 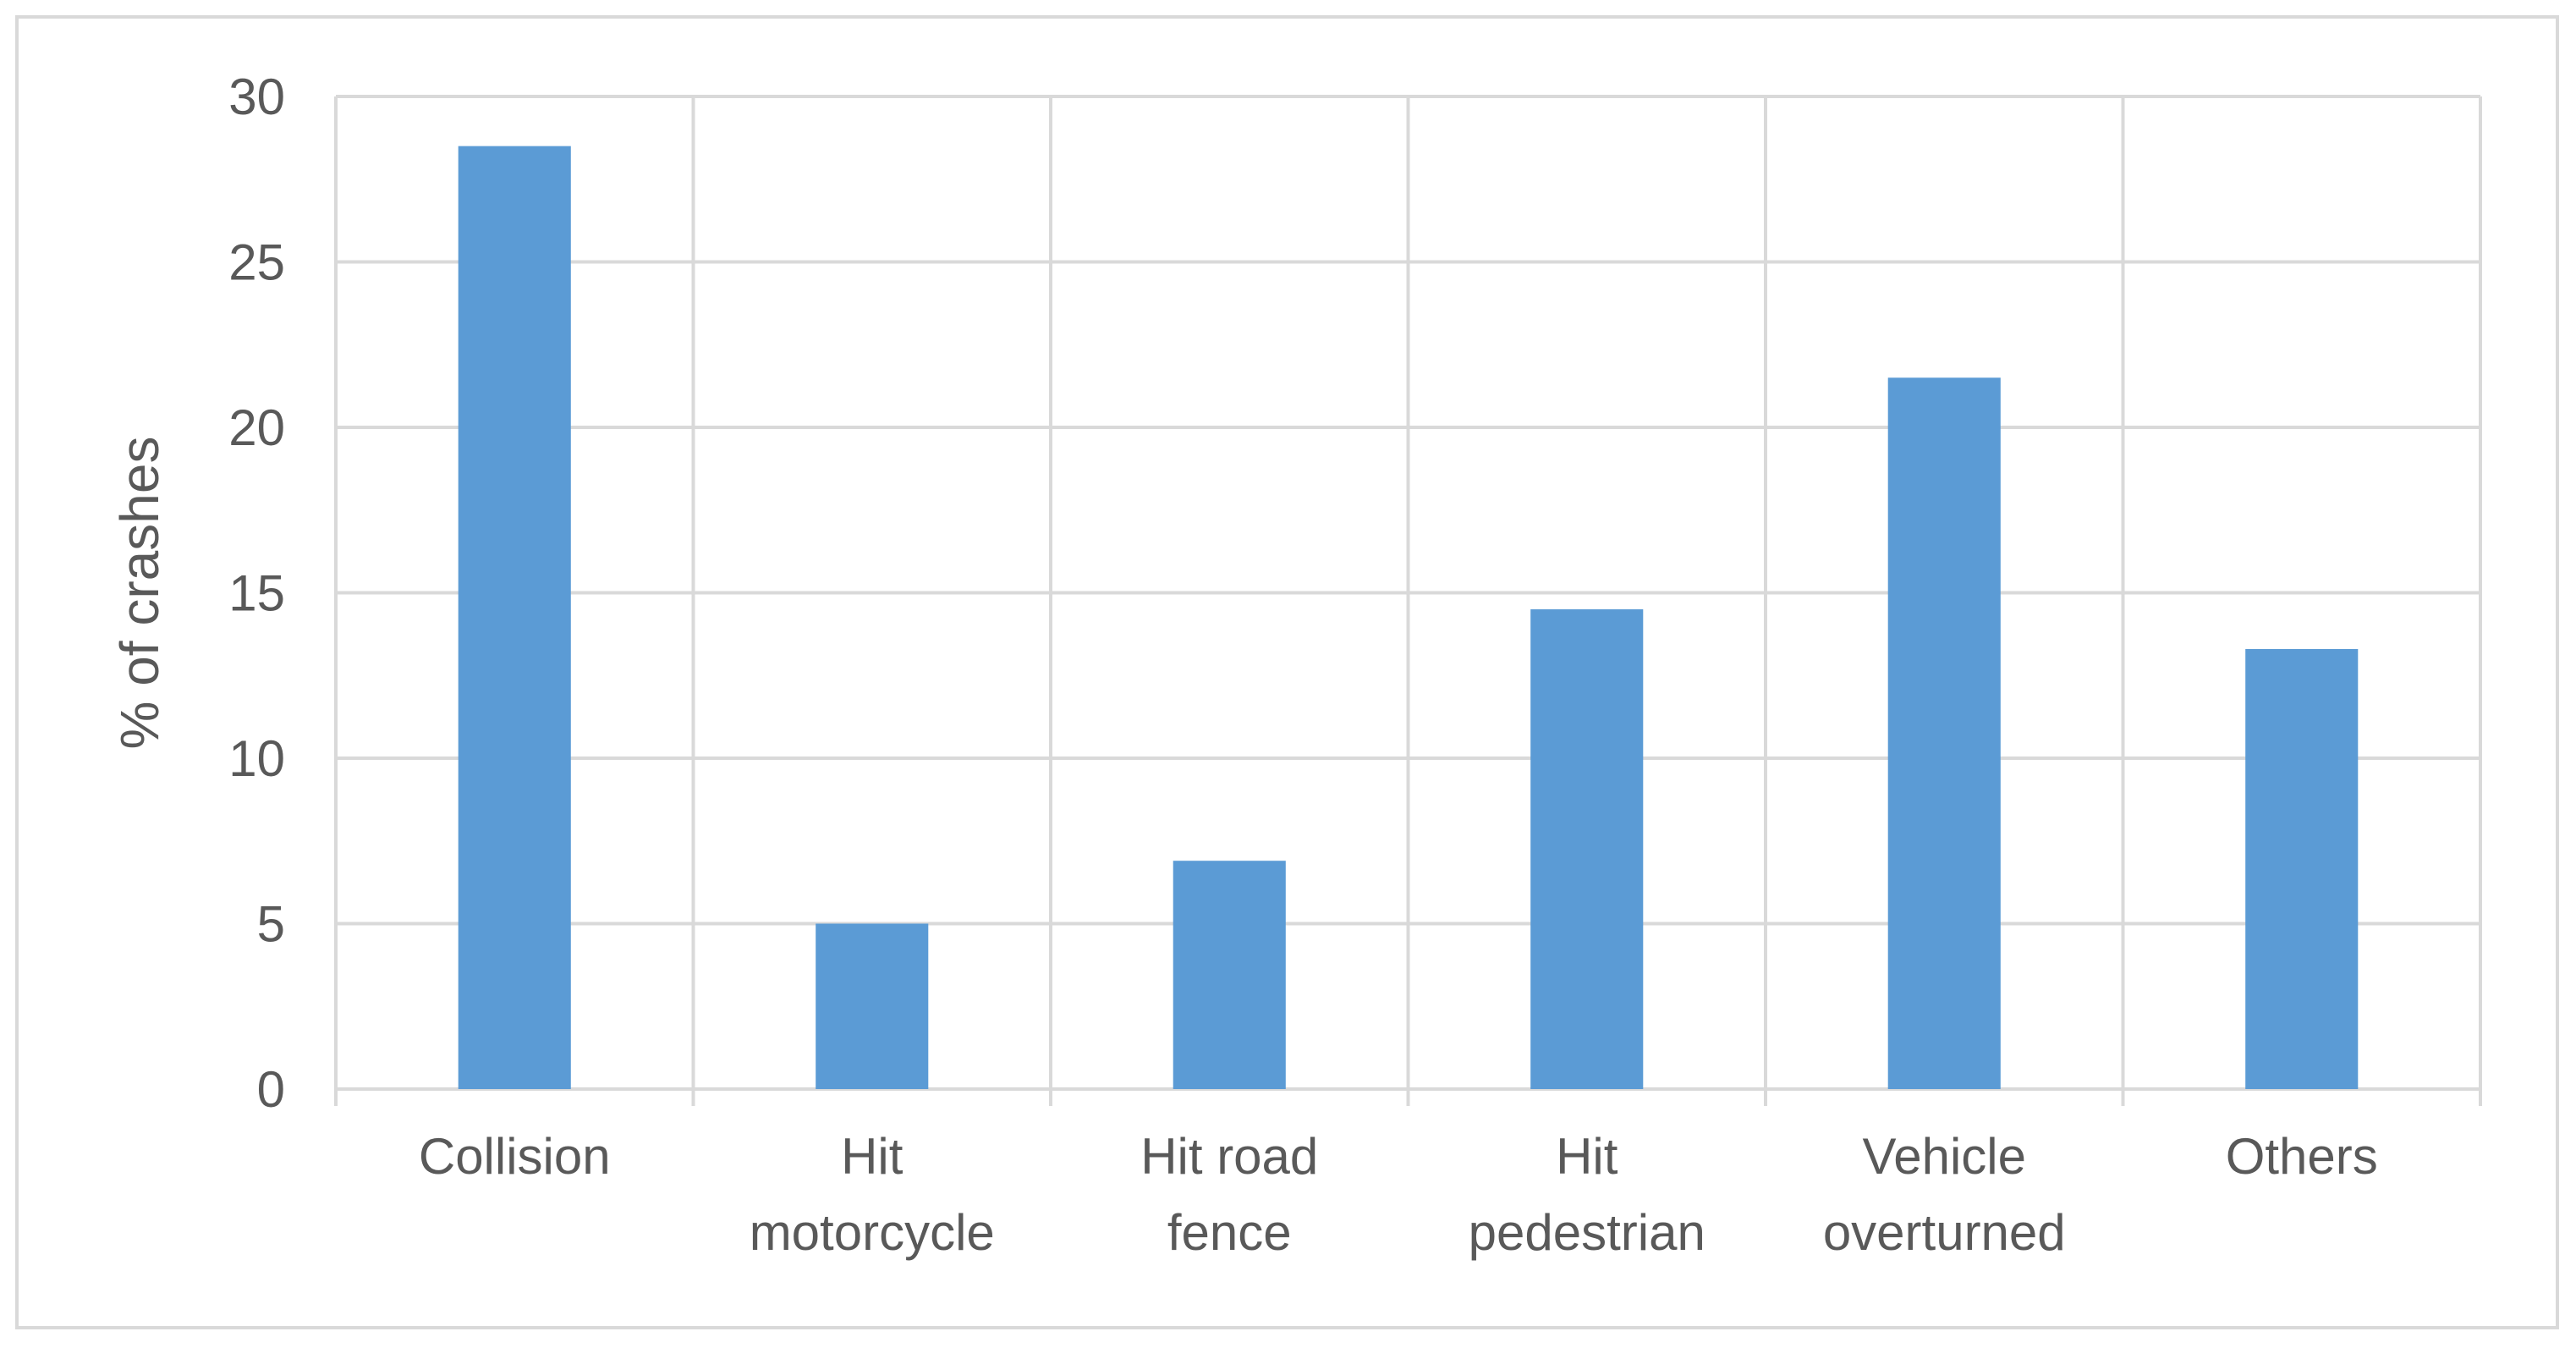 I want to click on y-tick-label: 5, so click(x=271, y=924).